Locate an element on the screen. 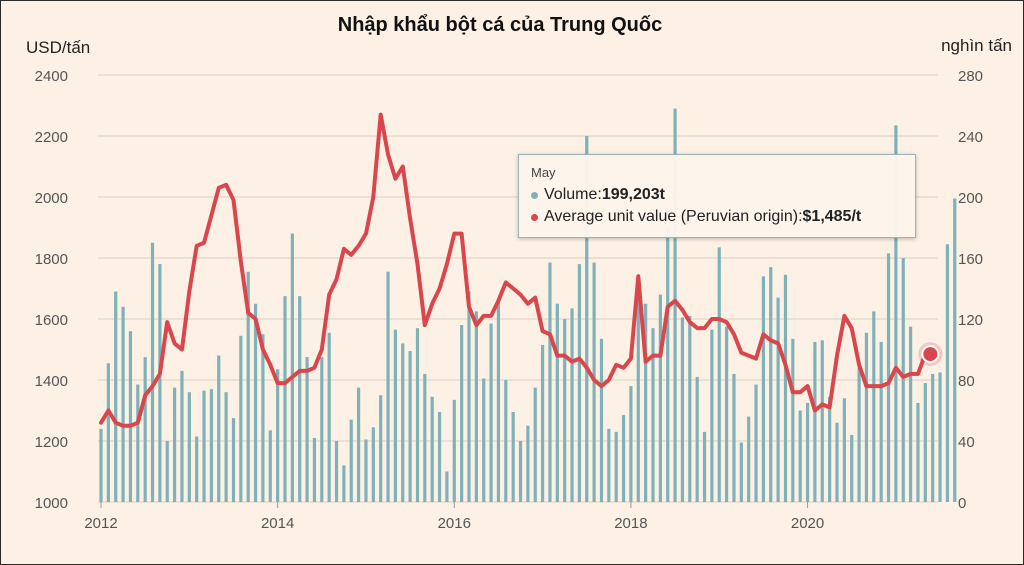 Image resolution: width=1024 pixels, height=565 pixels. chart-title: Nhập khẩu bột cá của Trung Quốc is located at coordinates (500, 25).